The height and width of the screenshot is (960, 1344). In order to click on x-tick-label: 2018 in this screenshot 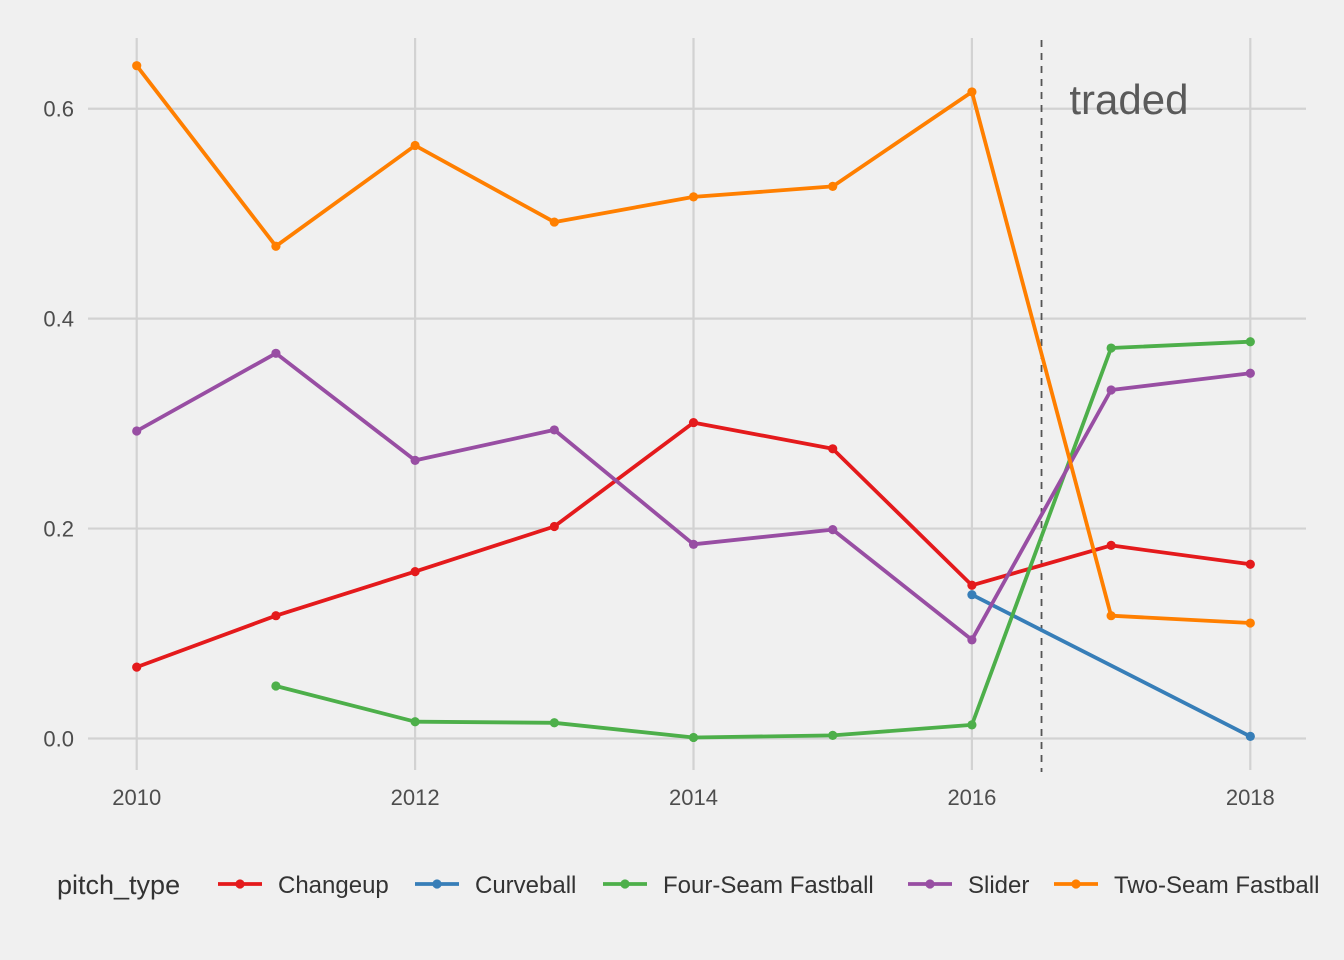, I will do `click(1250, 797)`.